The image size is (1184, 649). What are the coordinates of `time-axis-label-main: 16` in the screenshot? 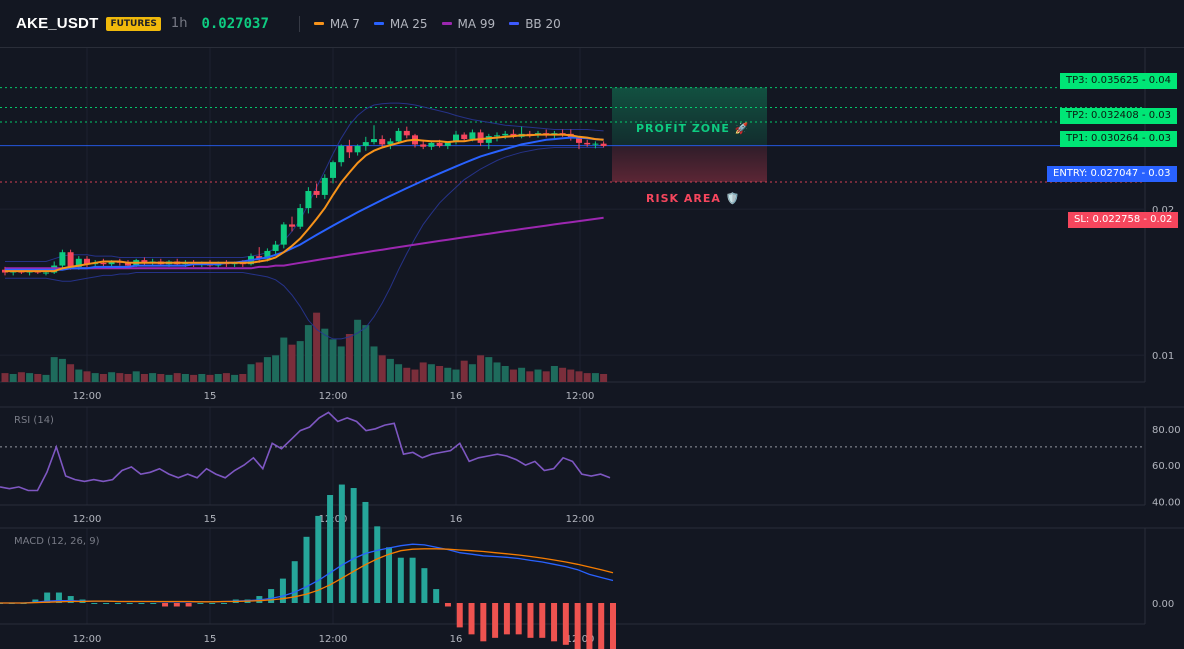 It's located at (456, 396).